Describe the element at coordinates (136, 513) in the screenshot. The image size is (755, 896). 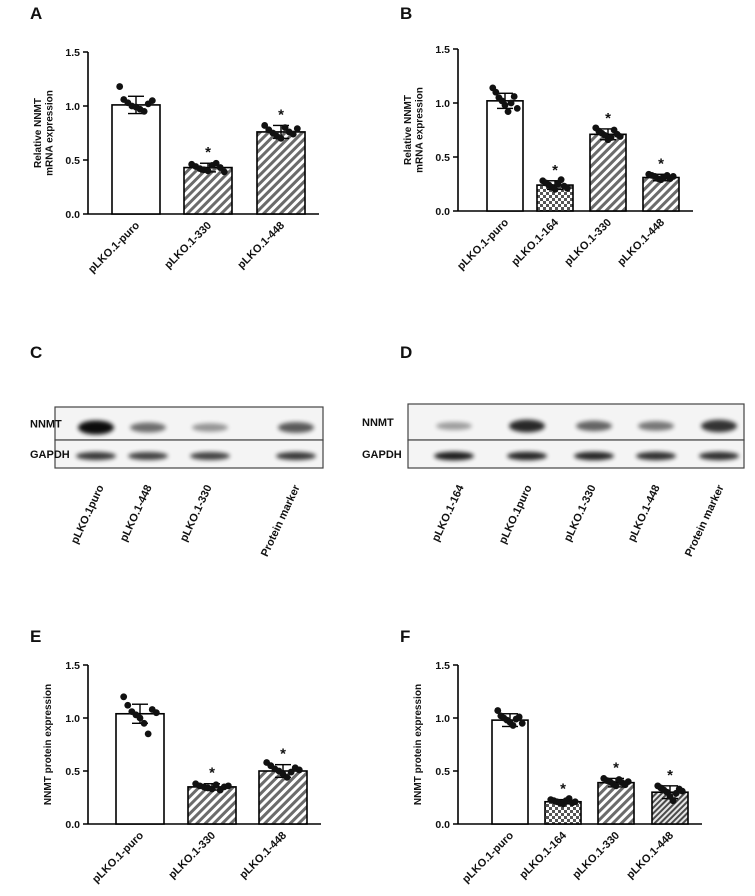
I see `lane-label-c-1: pLKO.1-448` at that location.